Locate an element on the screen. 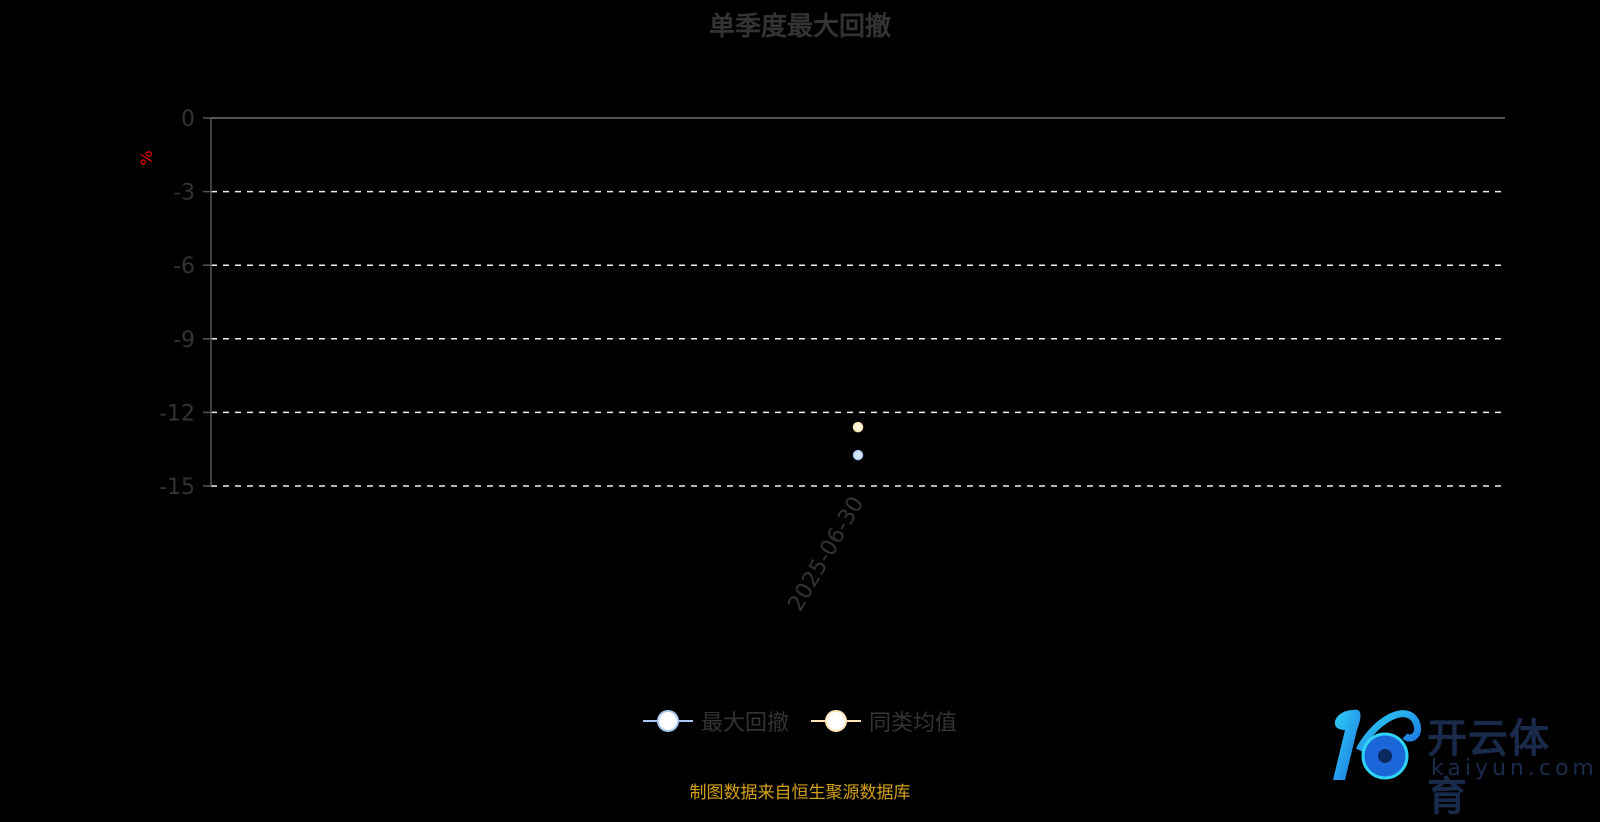 The width and height of the screenshot is (1600, 822). data-point-peer-average is located at coordinates (858, 427).